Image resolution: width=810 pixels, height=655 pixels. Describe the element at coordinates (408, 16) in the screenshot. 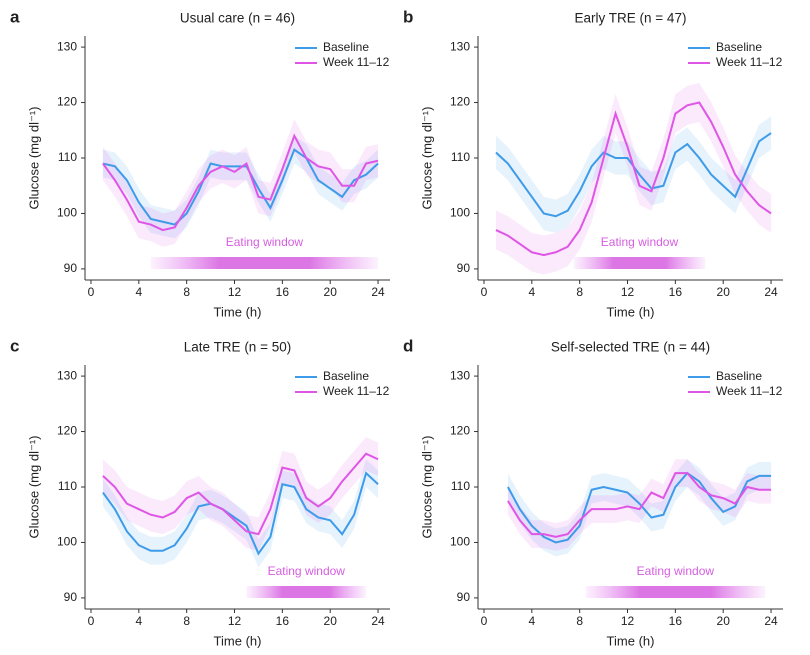

I see `panel-letter: b` at that location.